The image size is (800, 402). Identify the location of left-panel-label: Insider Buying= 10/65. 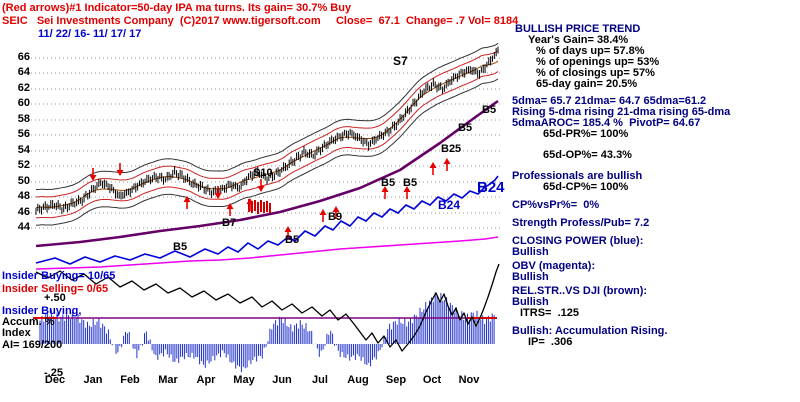
(59, 276).